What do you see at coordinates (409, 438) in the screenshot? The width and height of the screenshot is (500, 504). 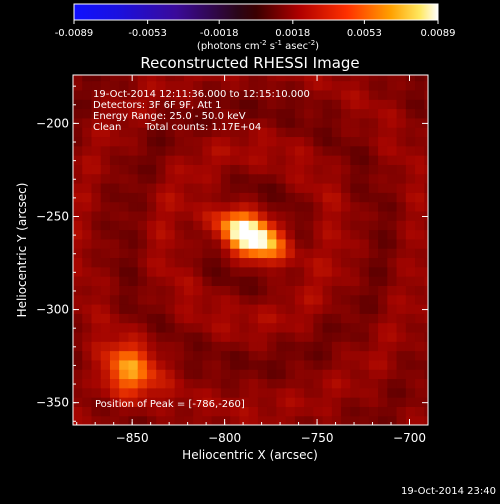 I see `x-tick-label: −700` at bounding box center [409, 438].